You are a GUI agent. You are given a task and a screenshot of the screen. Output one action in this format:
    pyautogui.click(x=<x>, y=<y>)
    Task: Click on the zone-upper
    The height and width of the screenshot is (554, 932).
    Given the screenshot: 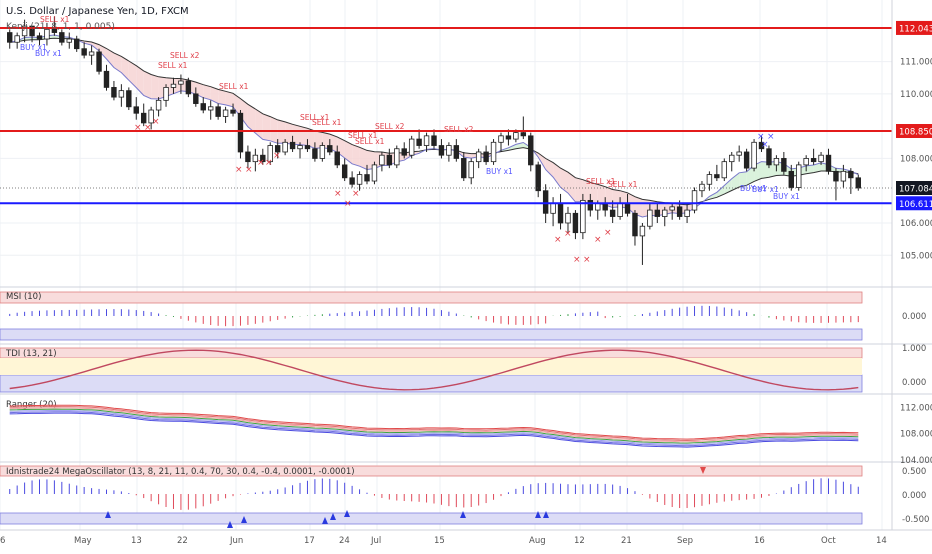 What is the action you would take?
    pyautogui.click(x=431, y=353)
    